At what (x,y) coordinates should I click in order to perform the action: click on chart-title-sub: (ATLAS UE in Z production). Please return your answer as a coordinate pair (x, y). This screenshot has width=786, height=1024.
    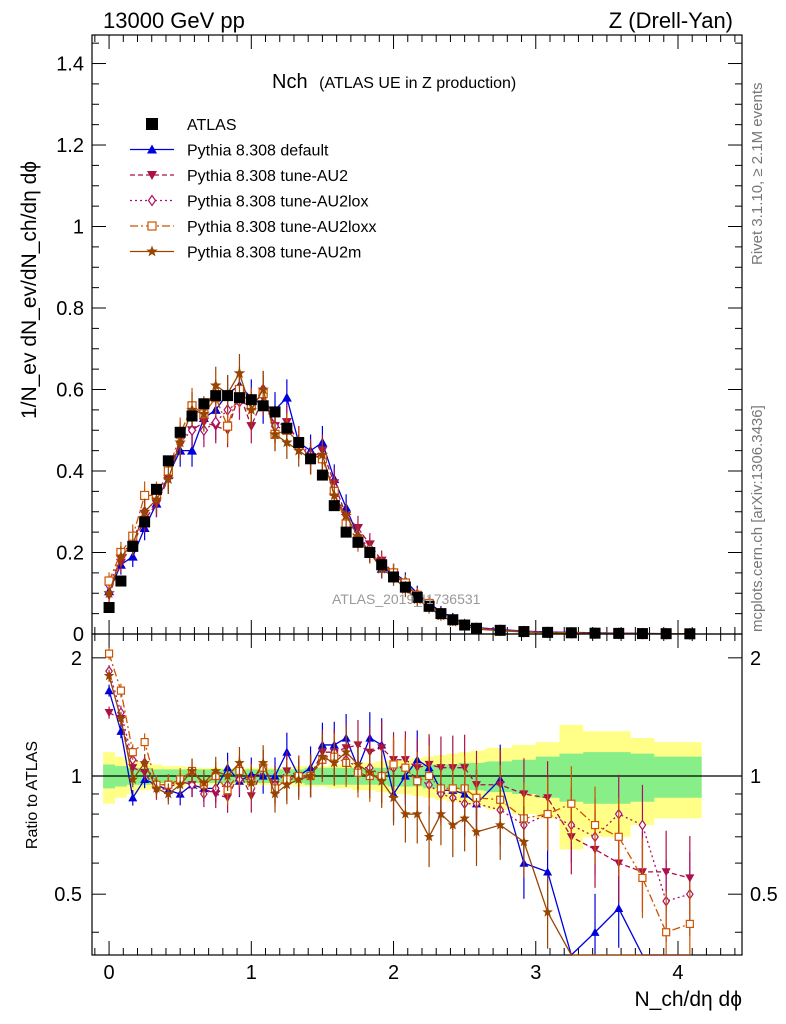
    Looking at the image, I should click on (417, 83).